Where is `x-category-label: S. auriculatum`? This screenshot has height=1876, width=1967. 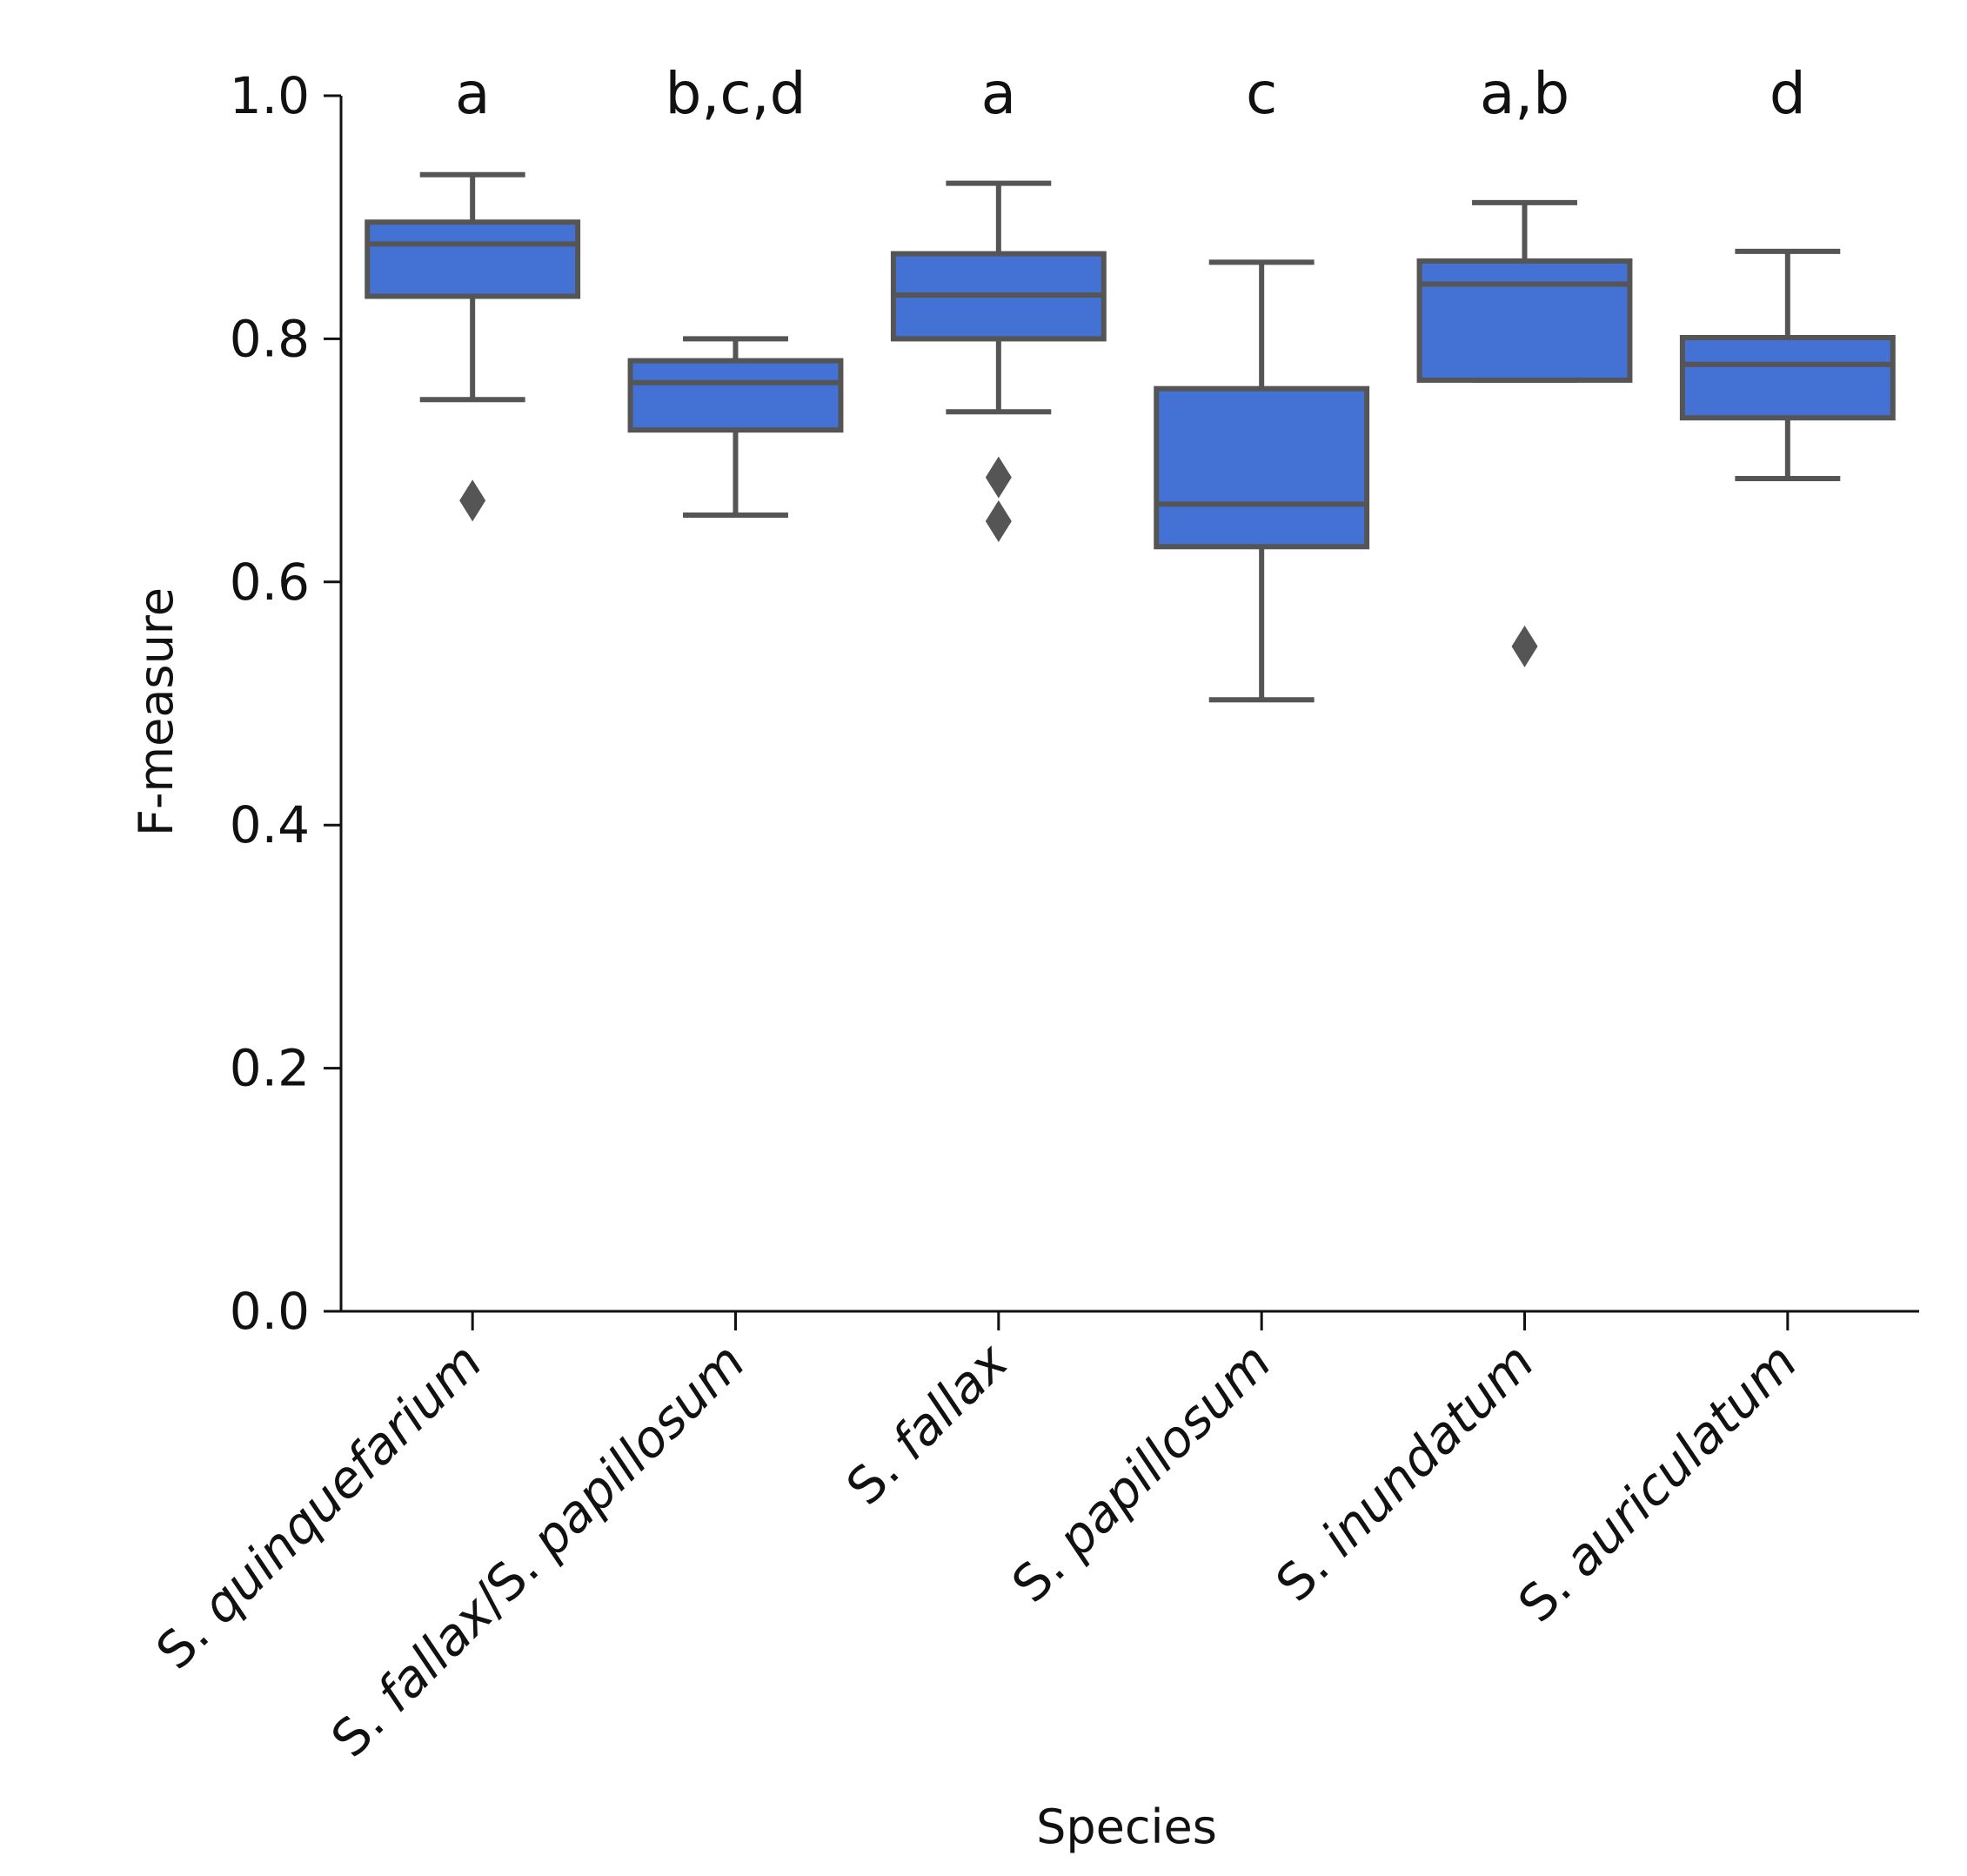 x-category-label: S. auriculatum is located at coordinates (1658, 1483).